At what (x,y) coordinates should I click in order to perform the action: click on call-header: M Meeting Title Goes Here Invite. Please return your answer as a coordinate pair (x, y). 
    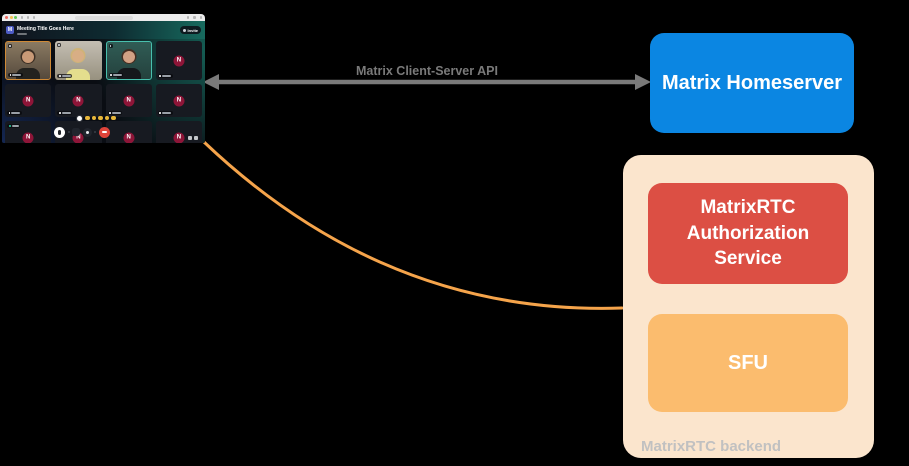
    Looking at the image, I should click on (103, 30).